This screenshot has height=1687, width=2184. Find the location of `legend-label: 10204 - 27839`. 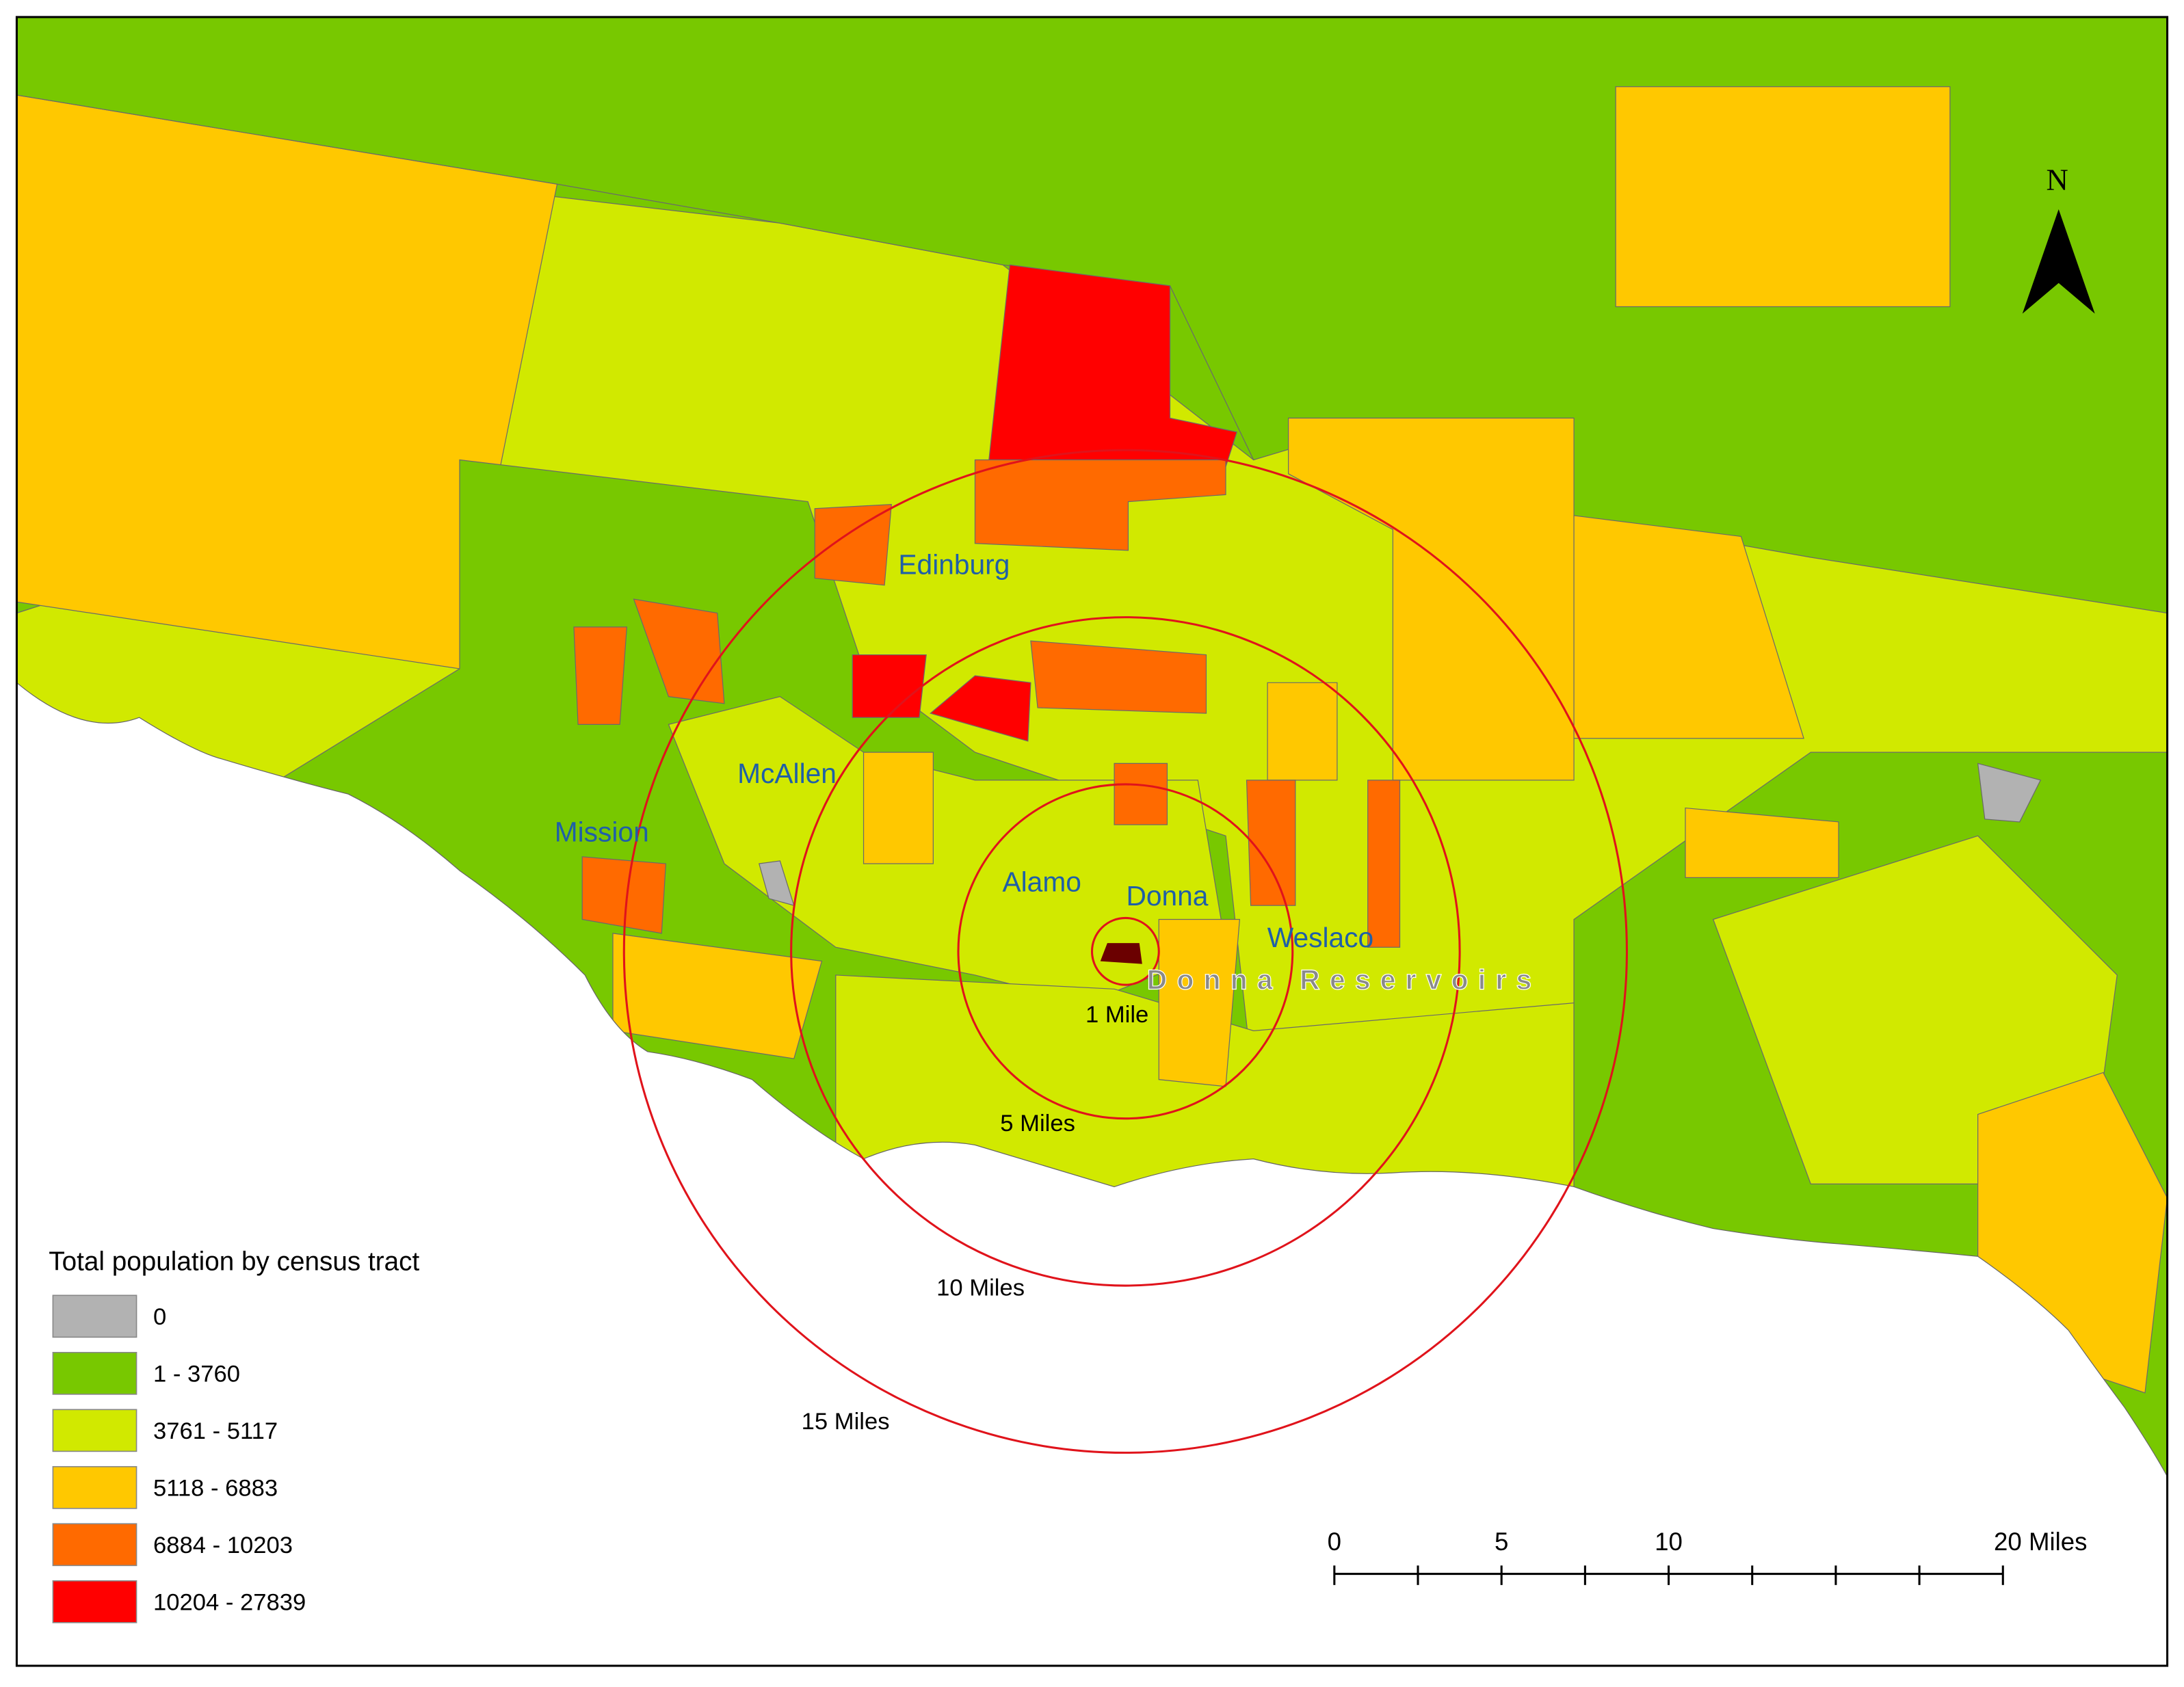

legend-label: 10204 - 27839 is located at coordinates (229, 1603).